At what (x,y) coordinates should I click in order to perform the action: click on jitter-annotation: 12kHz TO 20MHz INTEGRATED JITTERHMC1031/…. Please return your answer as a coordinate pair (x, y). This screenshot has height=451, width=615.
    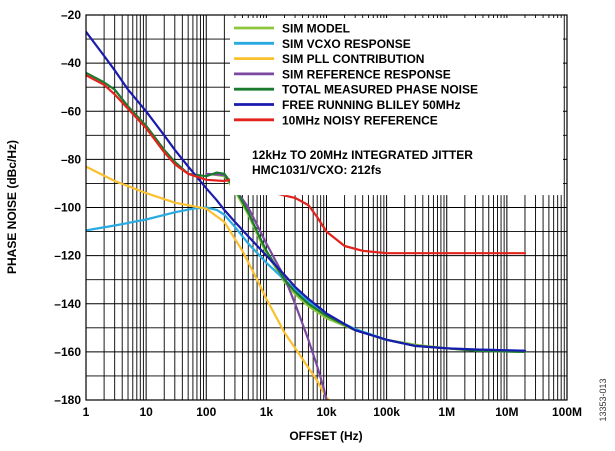
    Looking at the image, I should click on (362, 162).